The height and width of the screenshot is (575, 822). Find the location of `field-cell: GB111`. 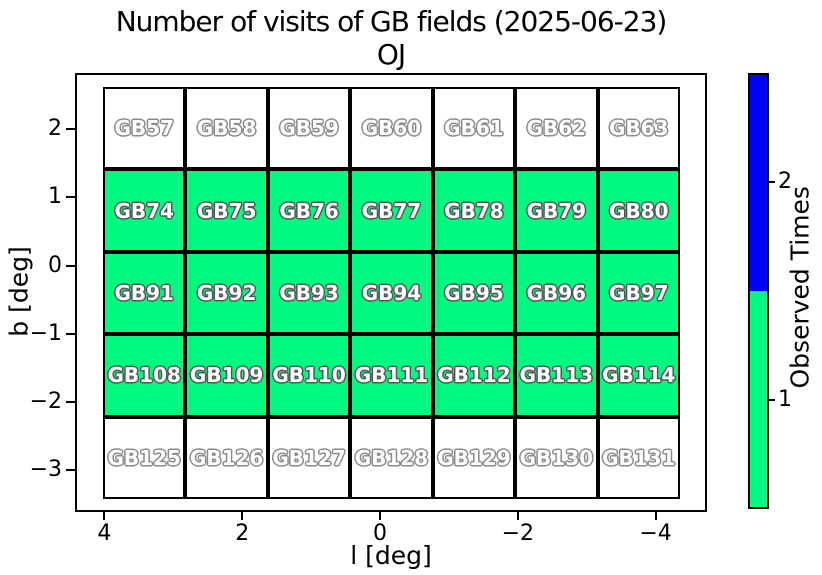

field-cell: GB111 is located at coordinates (391, 375).